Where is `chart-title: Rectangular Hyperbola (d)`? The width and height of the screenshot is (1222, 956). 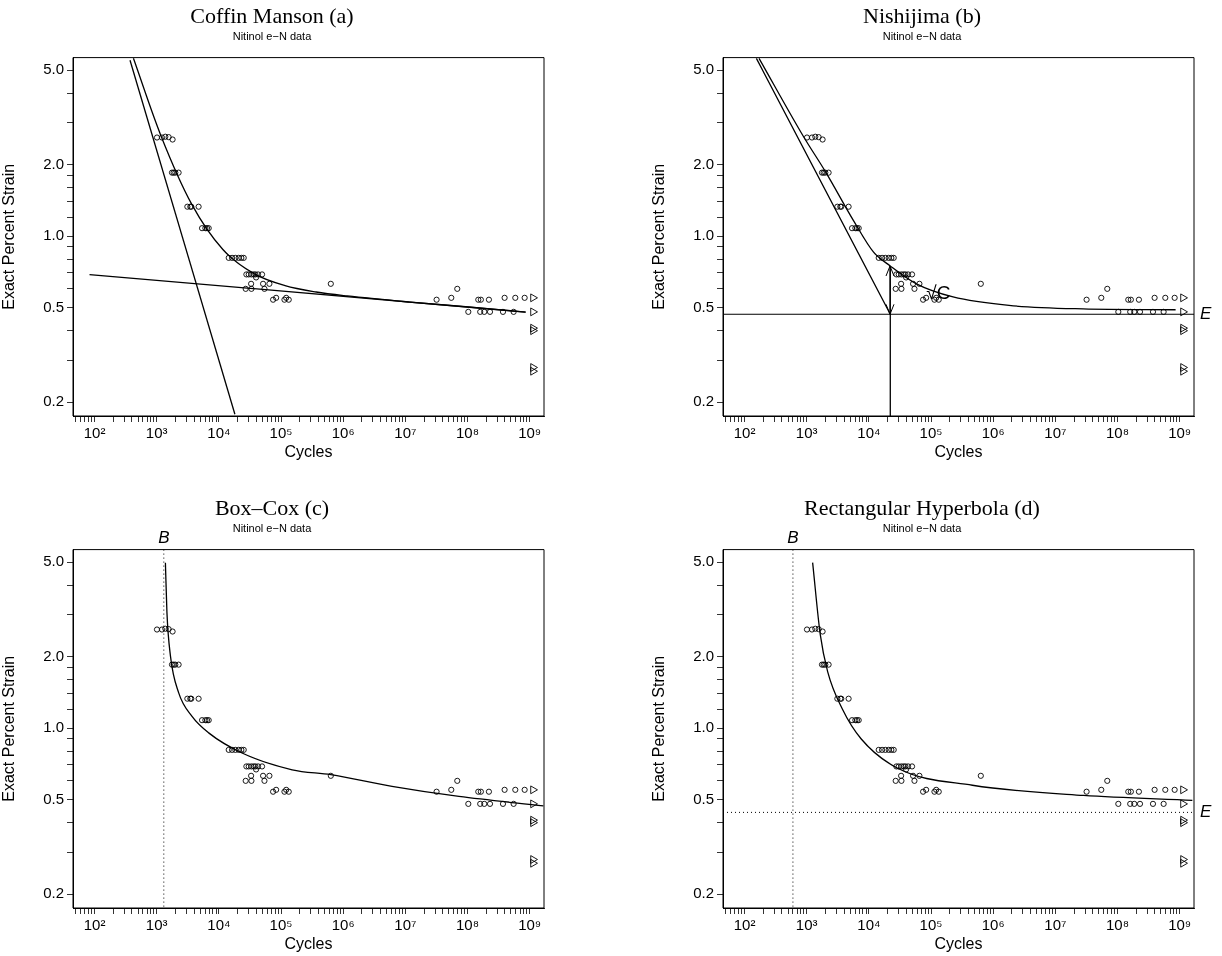
chart-title: Rectangular Hyperbola (d) is located at coordinates (922, 507).